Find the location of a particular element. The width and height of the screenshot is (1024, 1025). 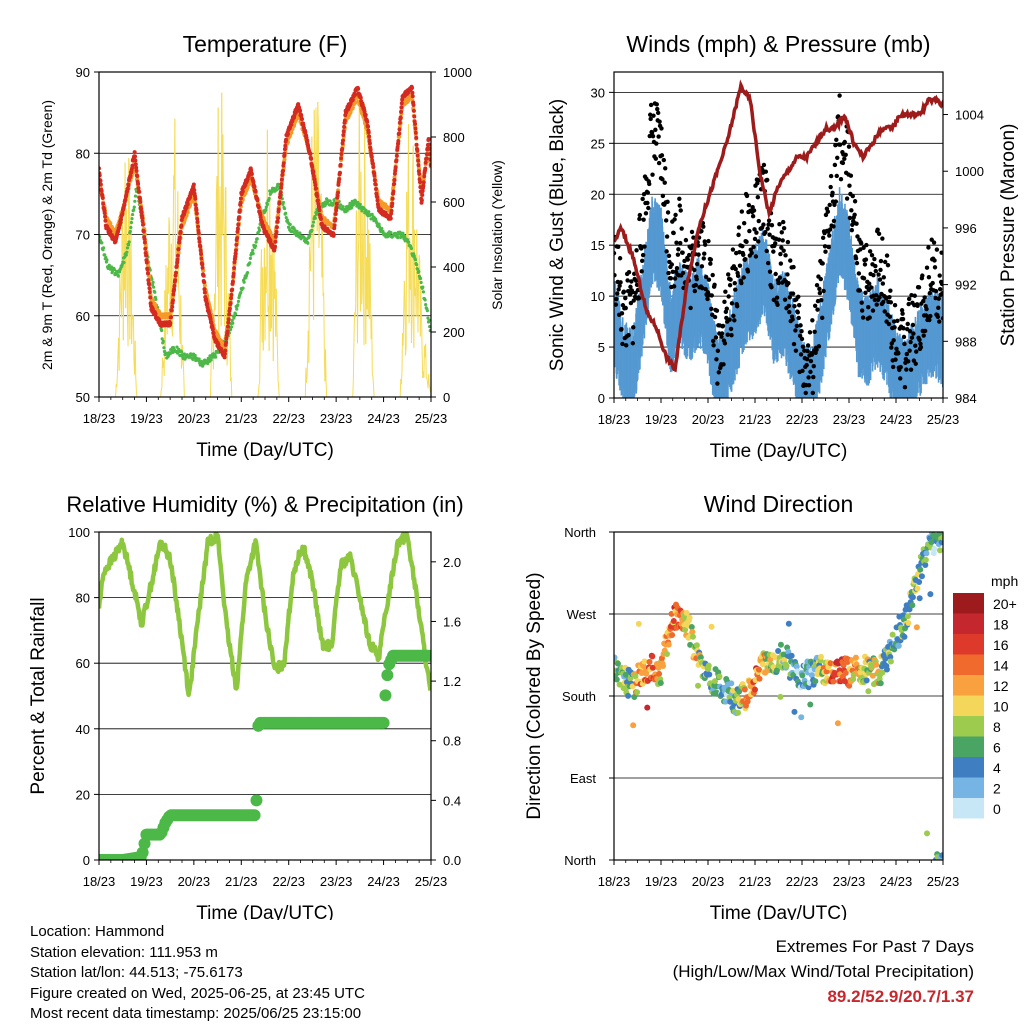

humidity-xtick-label: 19/23 is located at coordinates (146, 881).